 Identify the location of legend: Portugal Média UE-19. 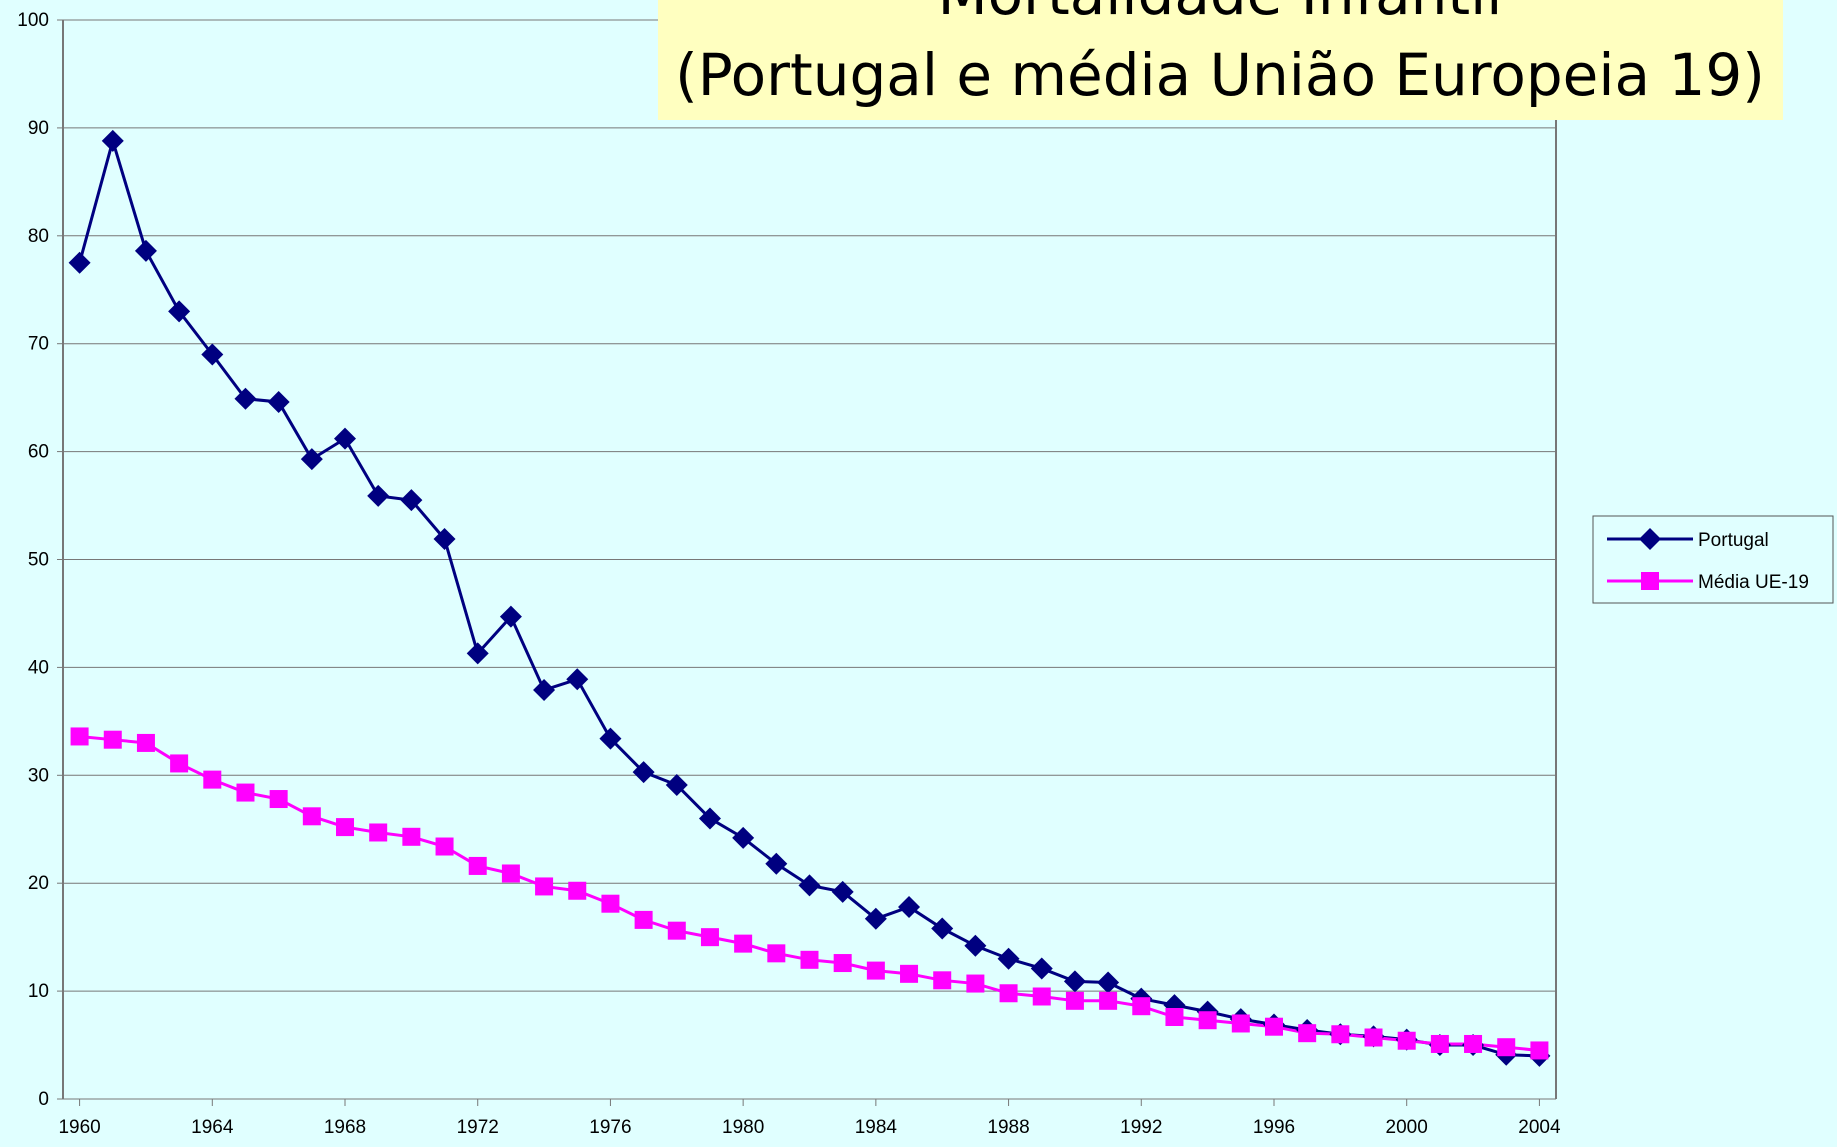
(1713, 559).